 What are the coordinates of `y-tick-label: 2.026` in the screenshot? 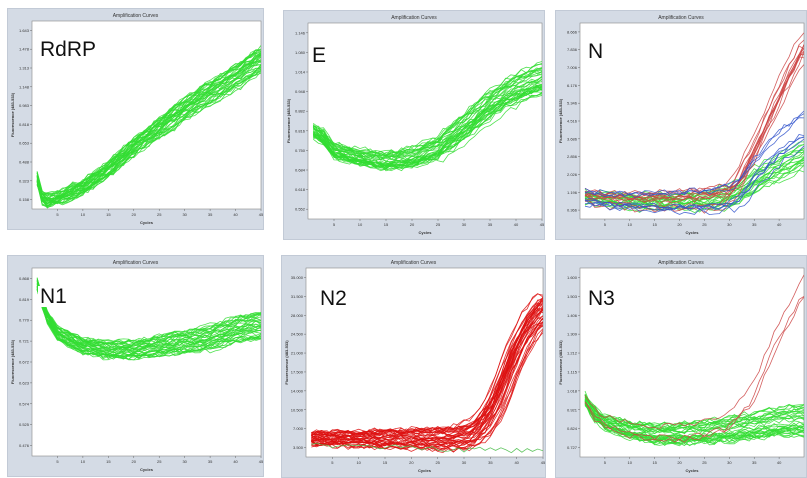 It's located at (572, 174).